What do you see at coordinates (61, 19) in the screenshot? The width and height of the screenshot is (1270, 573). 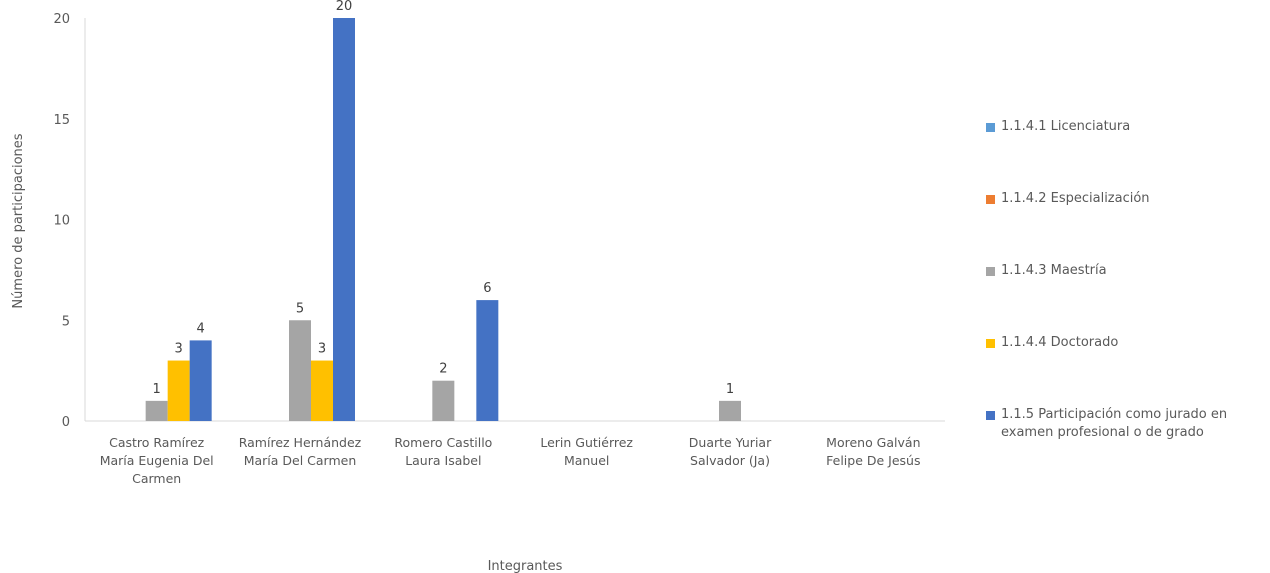 I see `y-tick-label: 20` at bounding box center [61, 19].